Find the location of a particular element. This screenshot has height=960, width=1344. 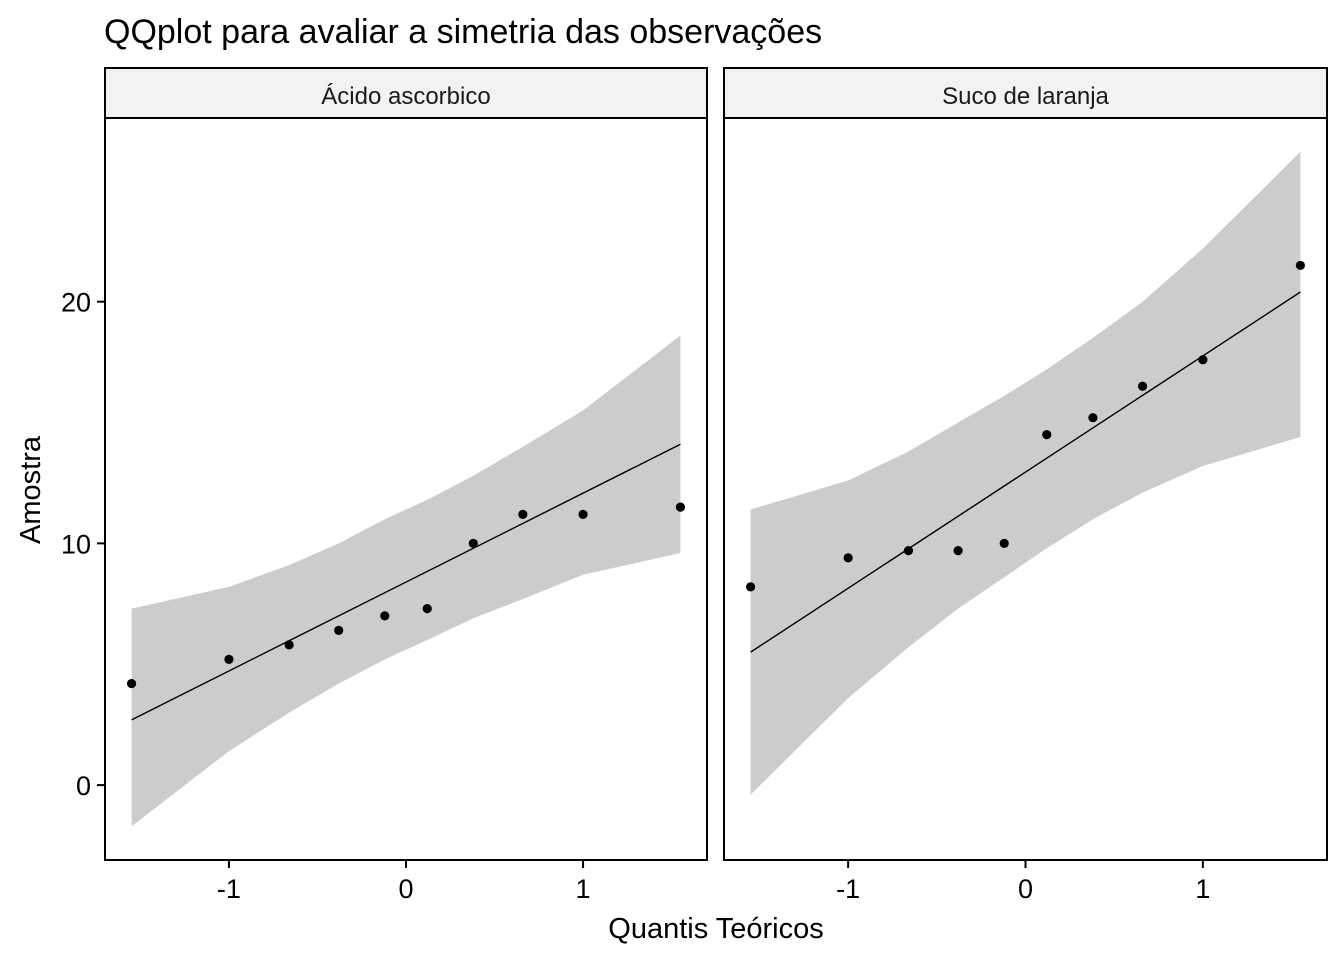

y-tick-label: 10 is located at coordinates (76, 544).